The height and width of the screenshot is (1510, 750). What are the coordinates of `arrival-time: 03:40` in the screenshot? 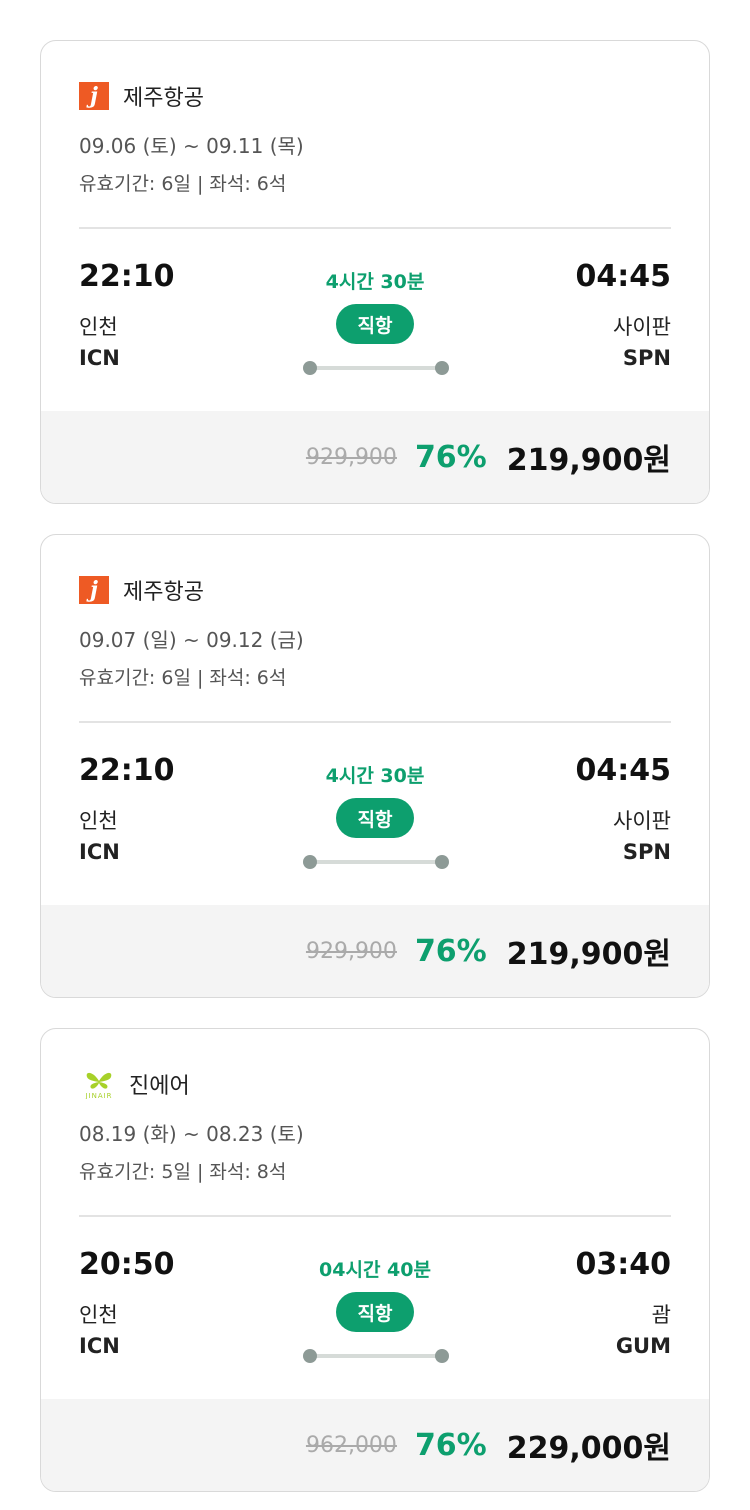 It's located at (623, 1264).